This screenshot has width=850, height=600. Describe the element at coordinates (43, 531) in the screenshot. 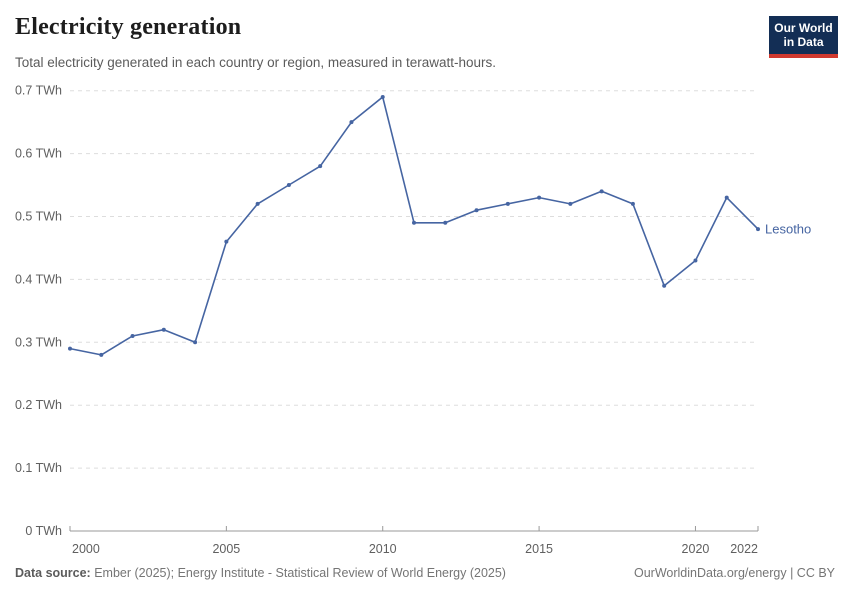

I see `y-tick-label: 0 TWh` at that location.